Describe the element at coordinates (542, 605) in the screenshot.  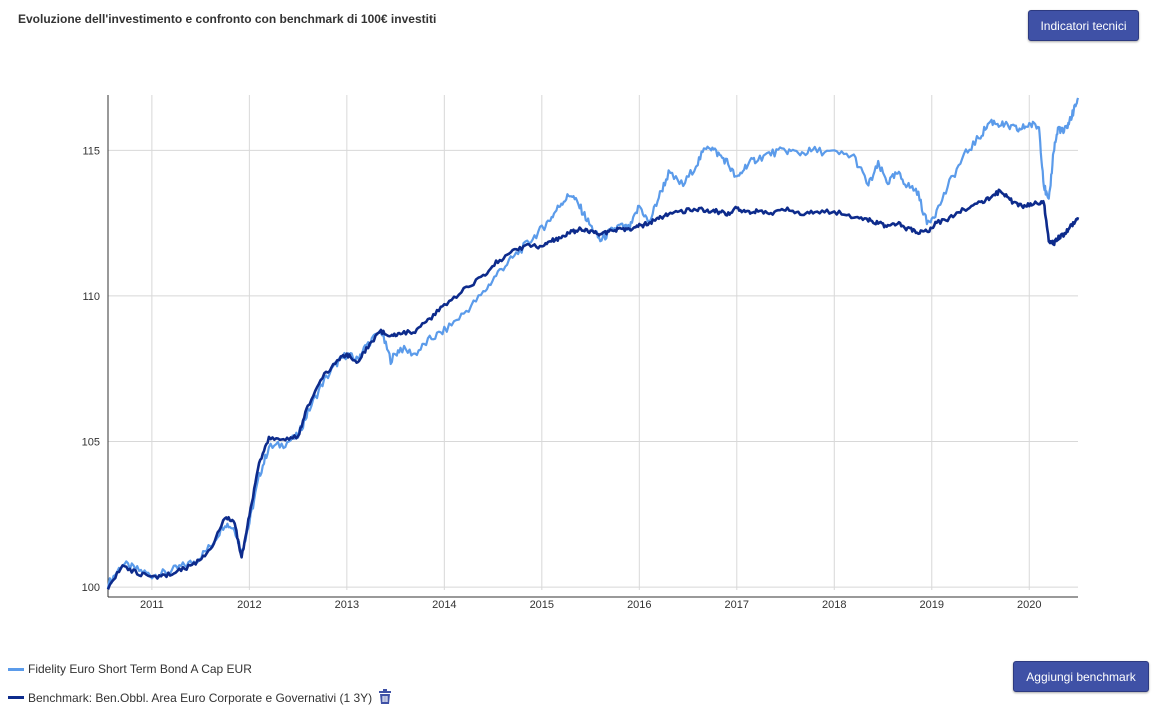
I see `x-tick-label: 2015` at that location.